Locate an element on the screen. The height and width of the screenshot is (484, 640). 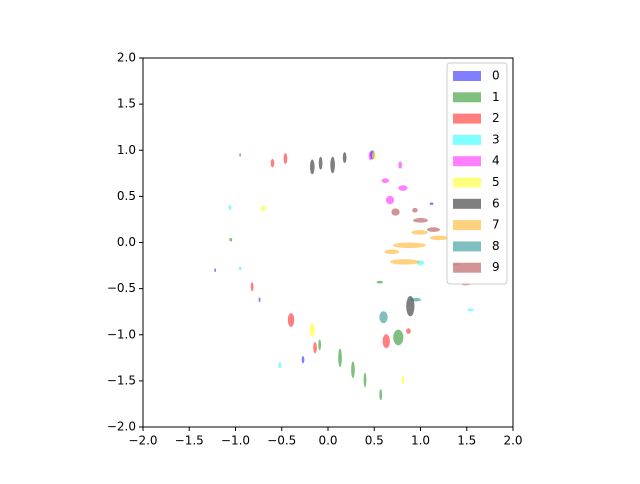
y-tick-label: −0.5 is located at coordinates (121, 288).